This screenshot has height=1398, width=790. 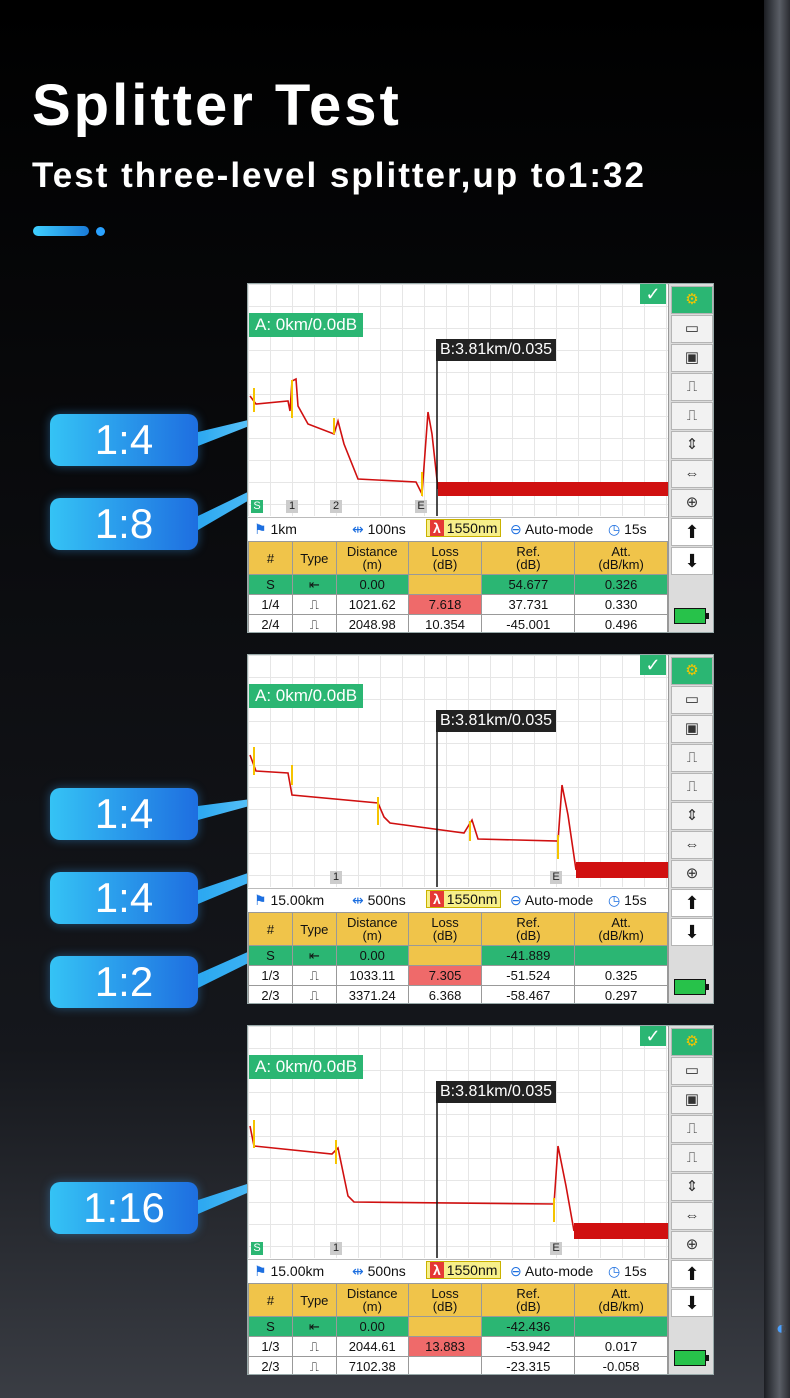 What do you see at coordinates (458, 604) in the screenshot?
I see `table-row: 1/4 ⎍ 1021.62 7.618 37.731 0.330` at bounding box center [458, 604].